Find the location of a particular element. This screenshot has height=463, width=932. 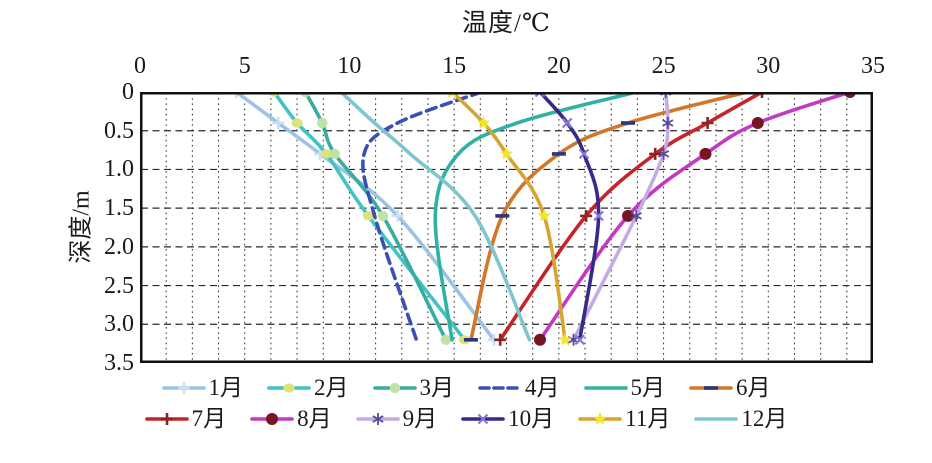

legend-item-9月: 9月 is located at coordinates (396, 419).